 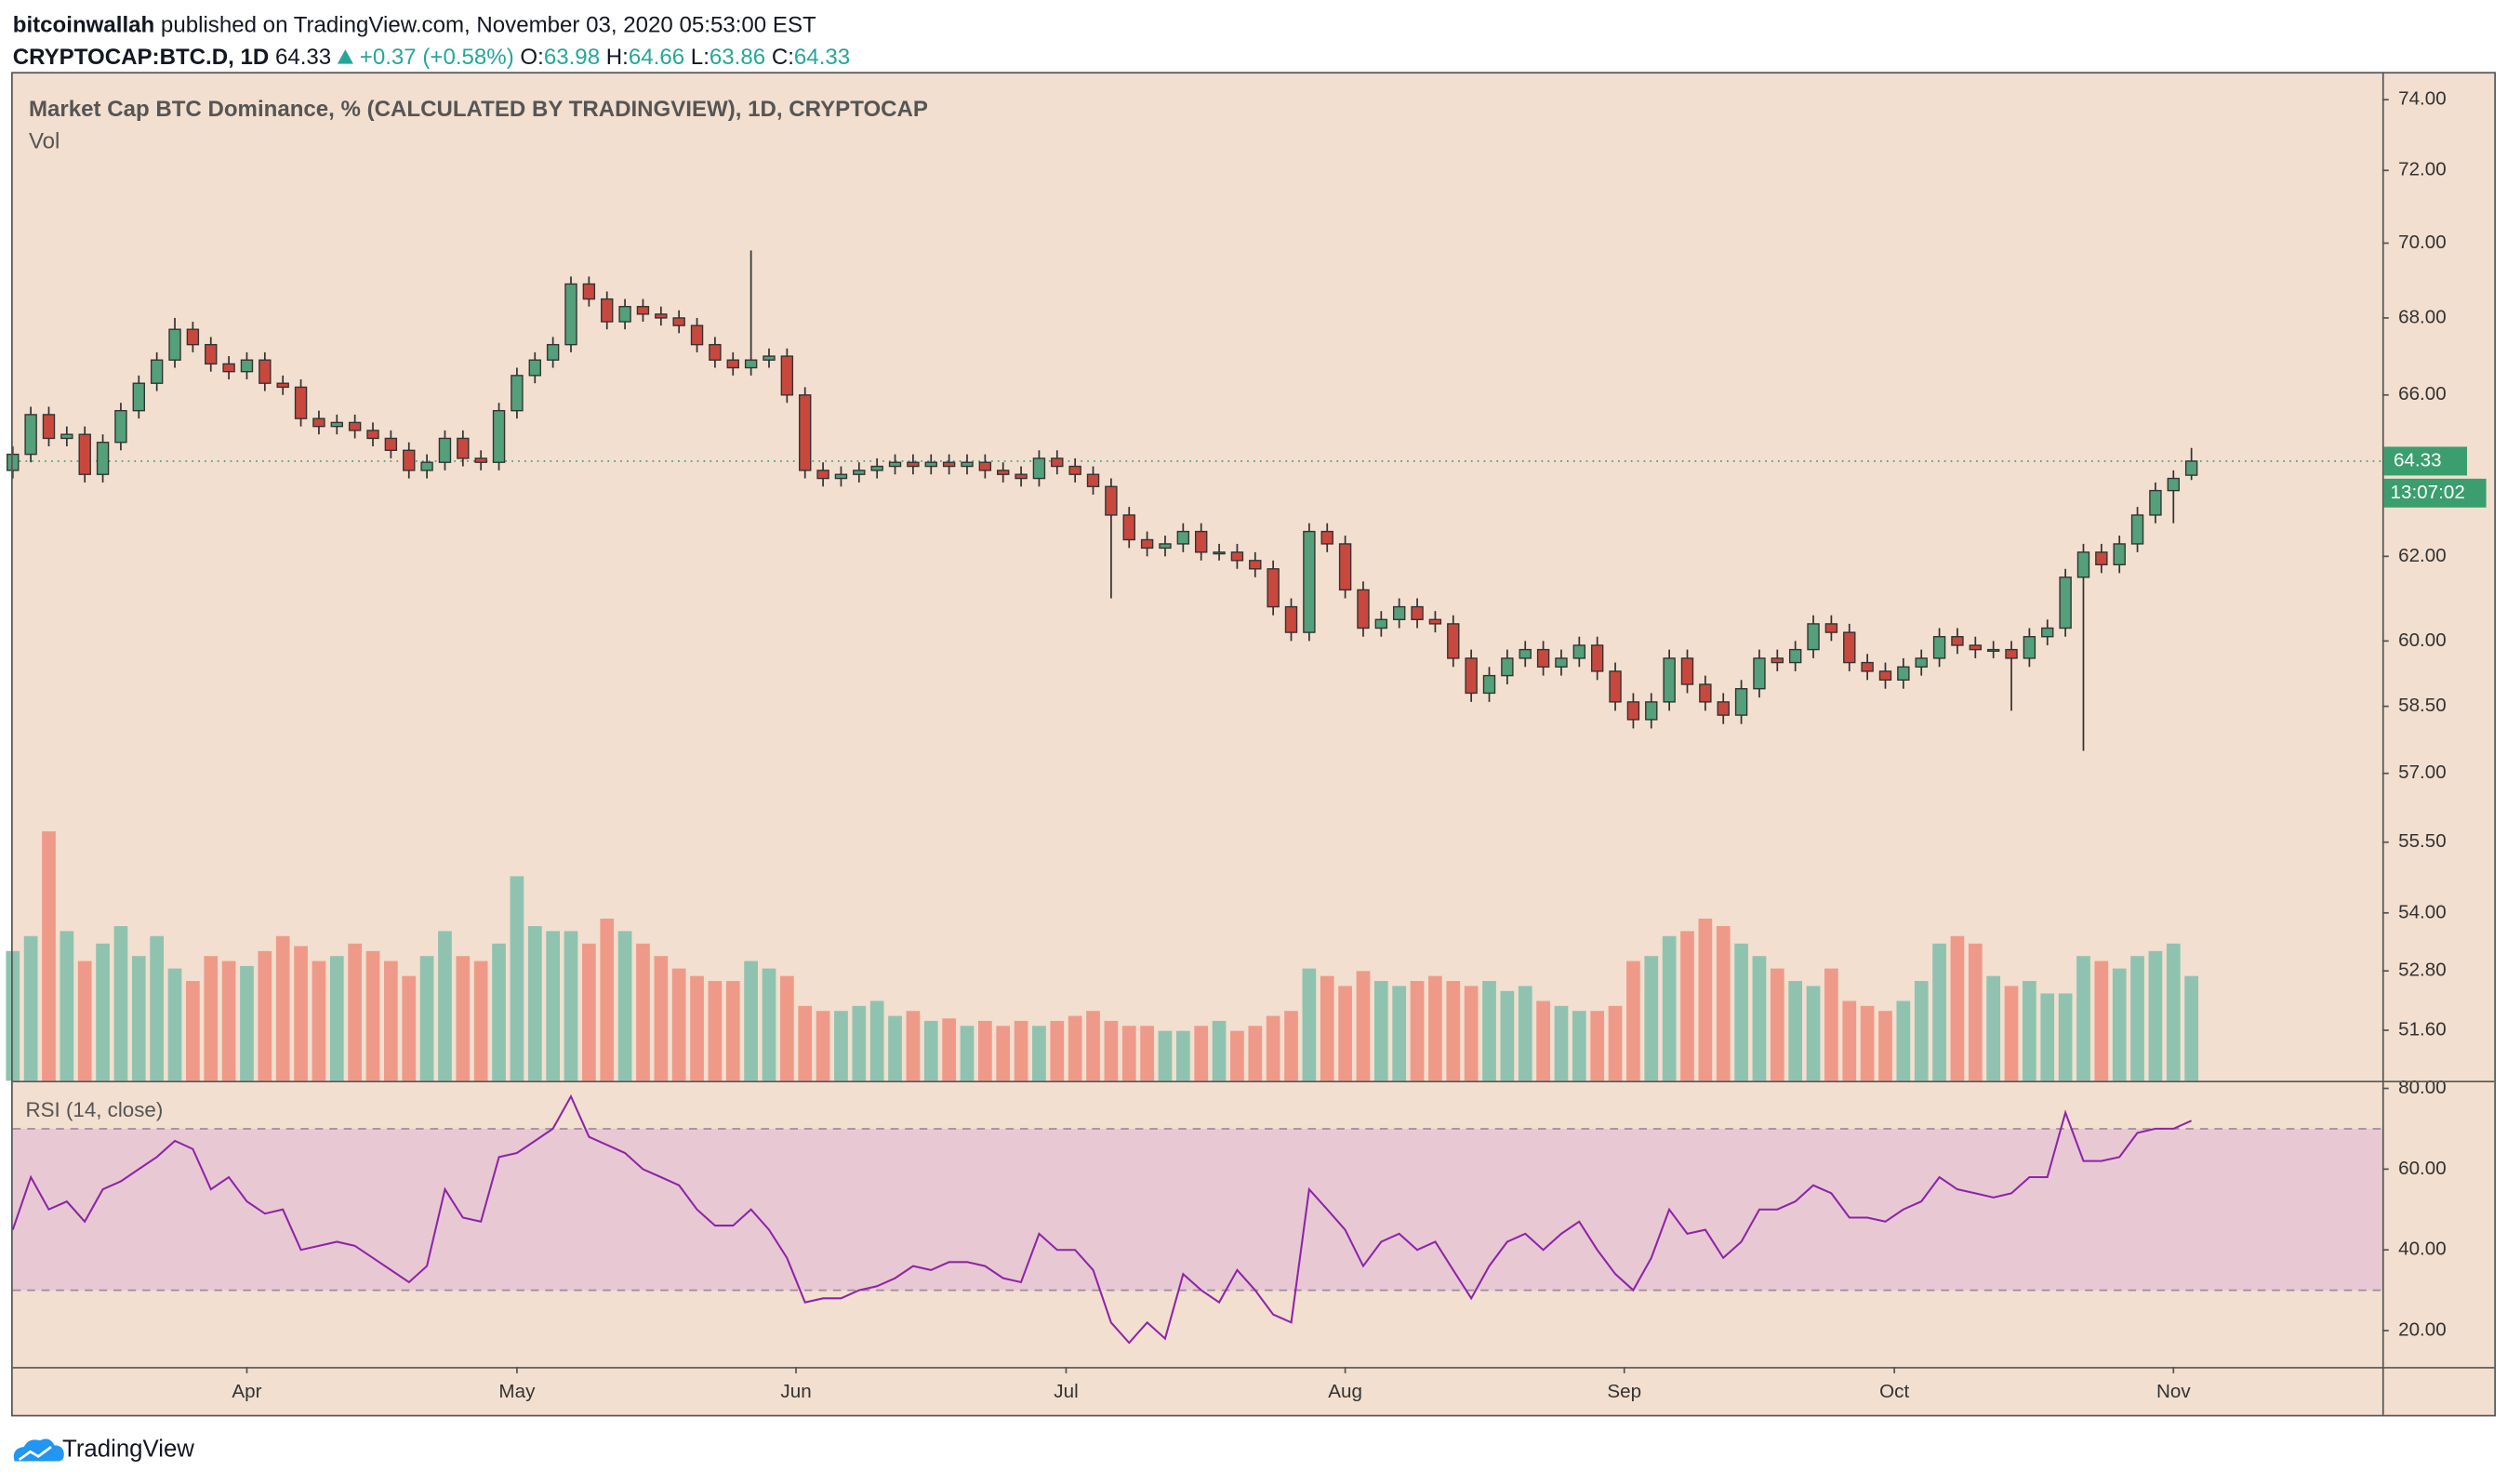 I want to click on y-tick-label: 52.80, so click(x=2422, y=970).